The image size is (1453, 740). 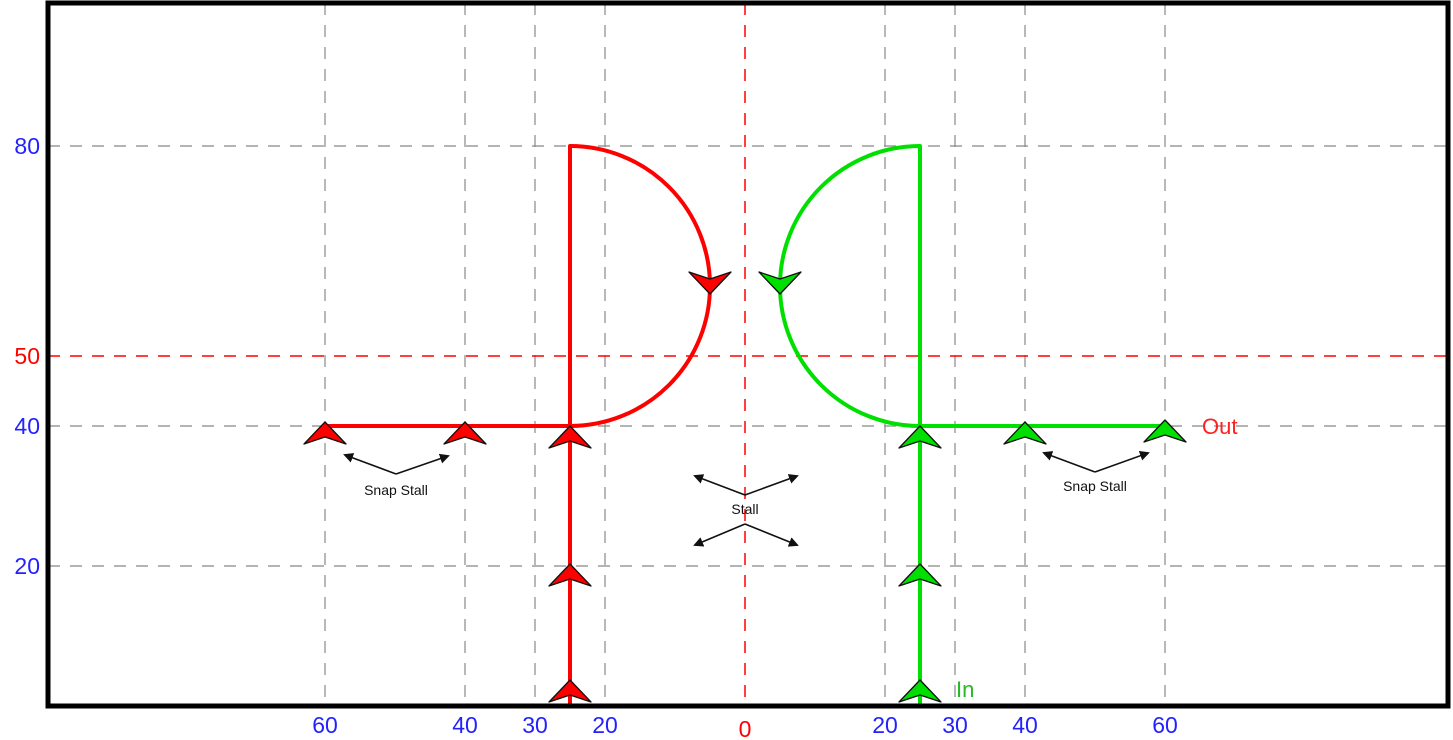 I want to click on right-marker-entry, so click(x=920, y=691).